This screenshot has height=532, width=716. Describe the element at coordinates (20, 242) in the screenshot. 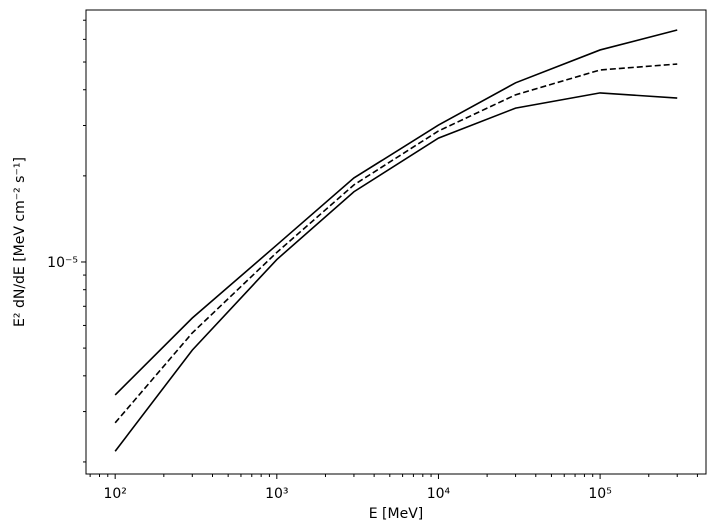

I see `y-axis-label: E² dN/dE [MeV cm⁻² s⁻¹]` at that location.